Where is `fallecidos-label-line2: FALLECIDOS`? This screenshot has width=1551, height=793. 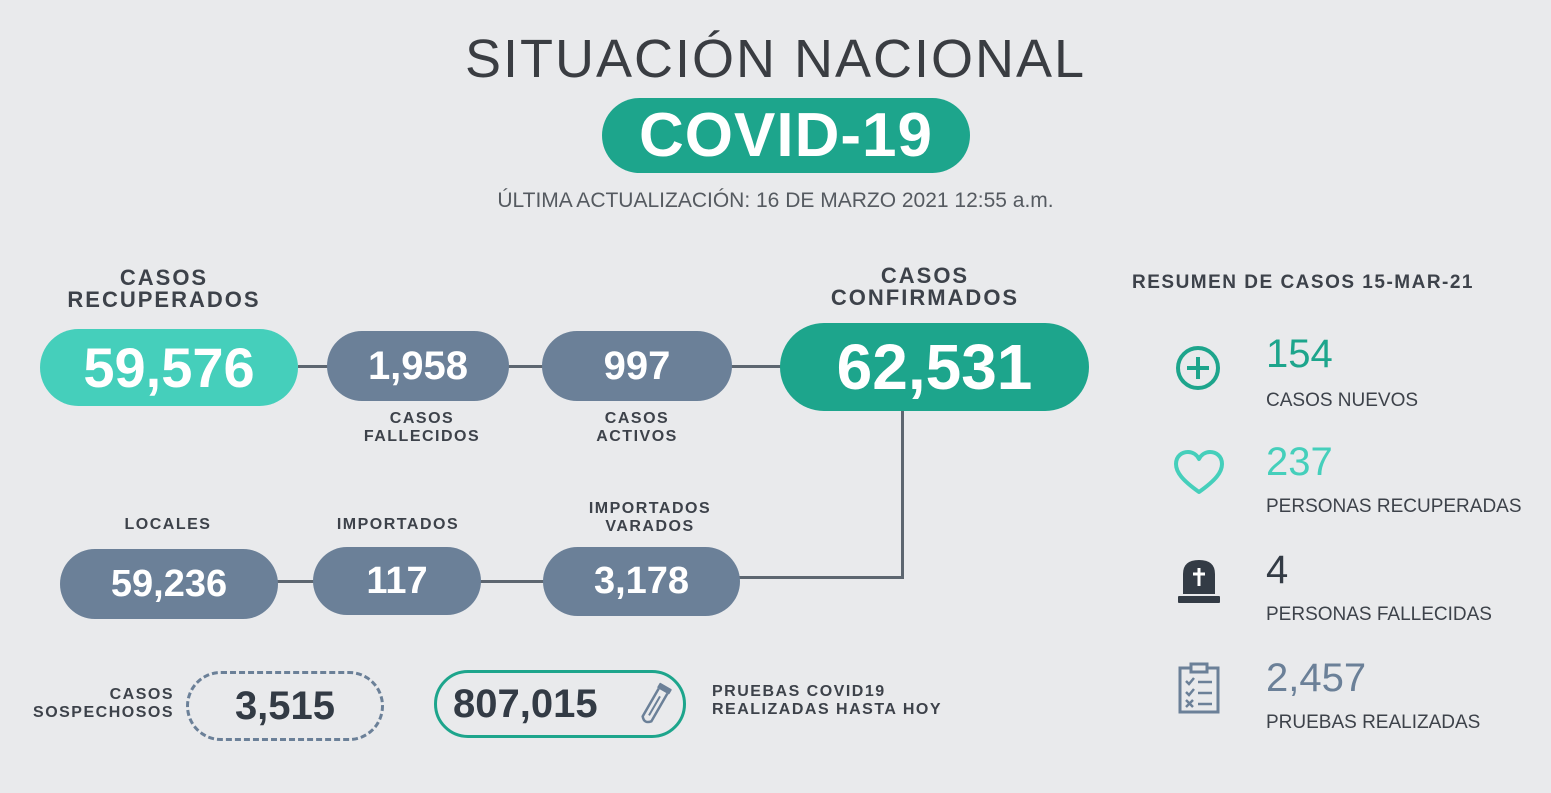
fallecidos-label-line2: FALLECIDOS is located at coordinates (422, 436).